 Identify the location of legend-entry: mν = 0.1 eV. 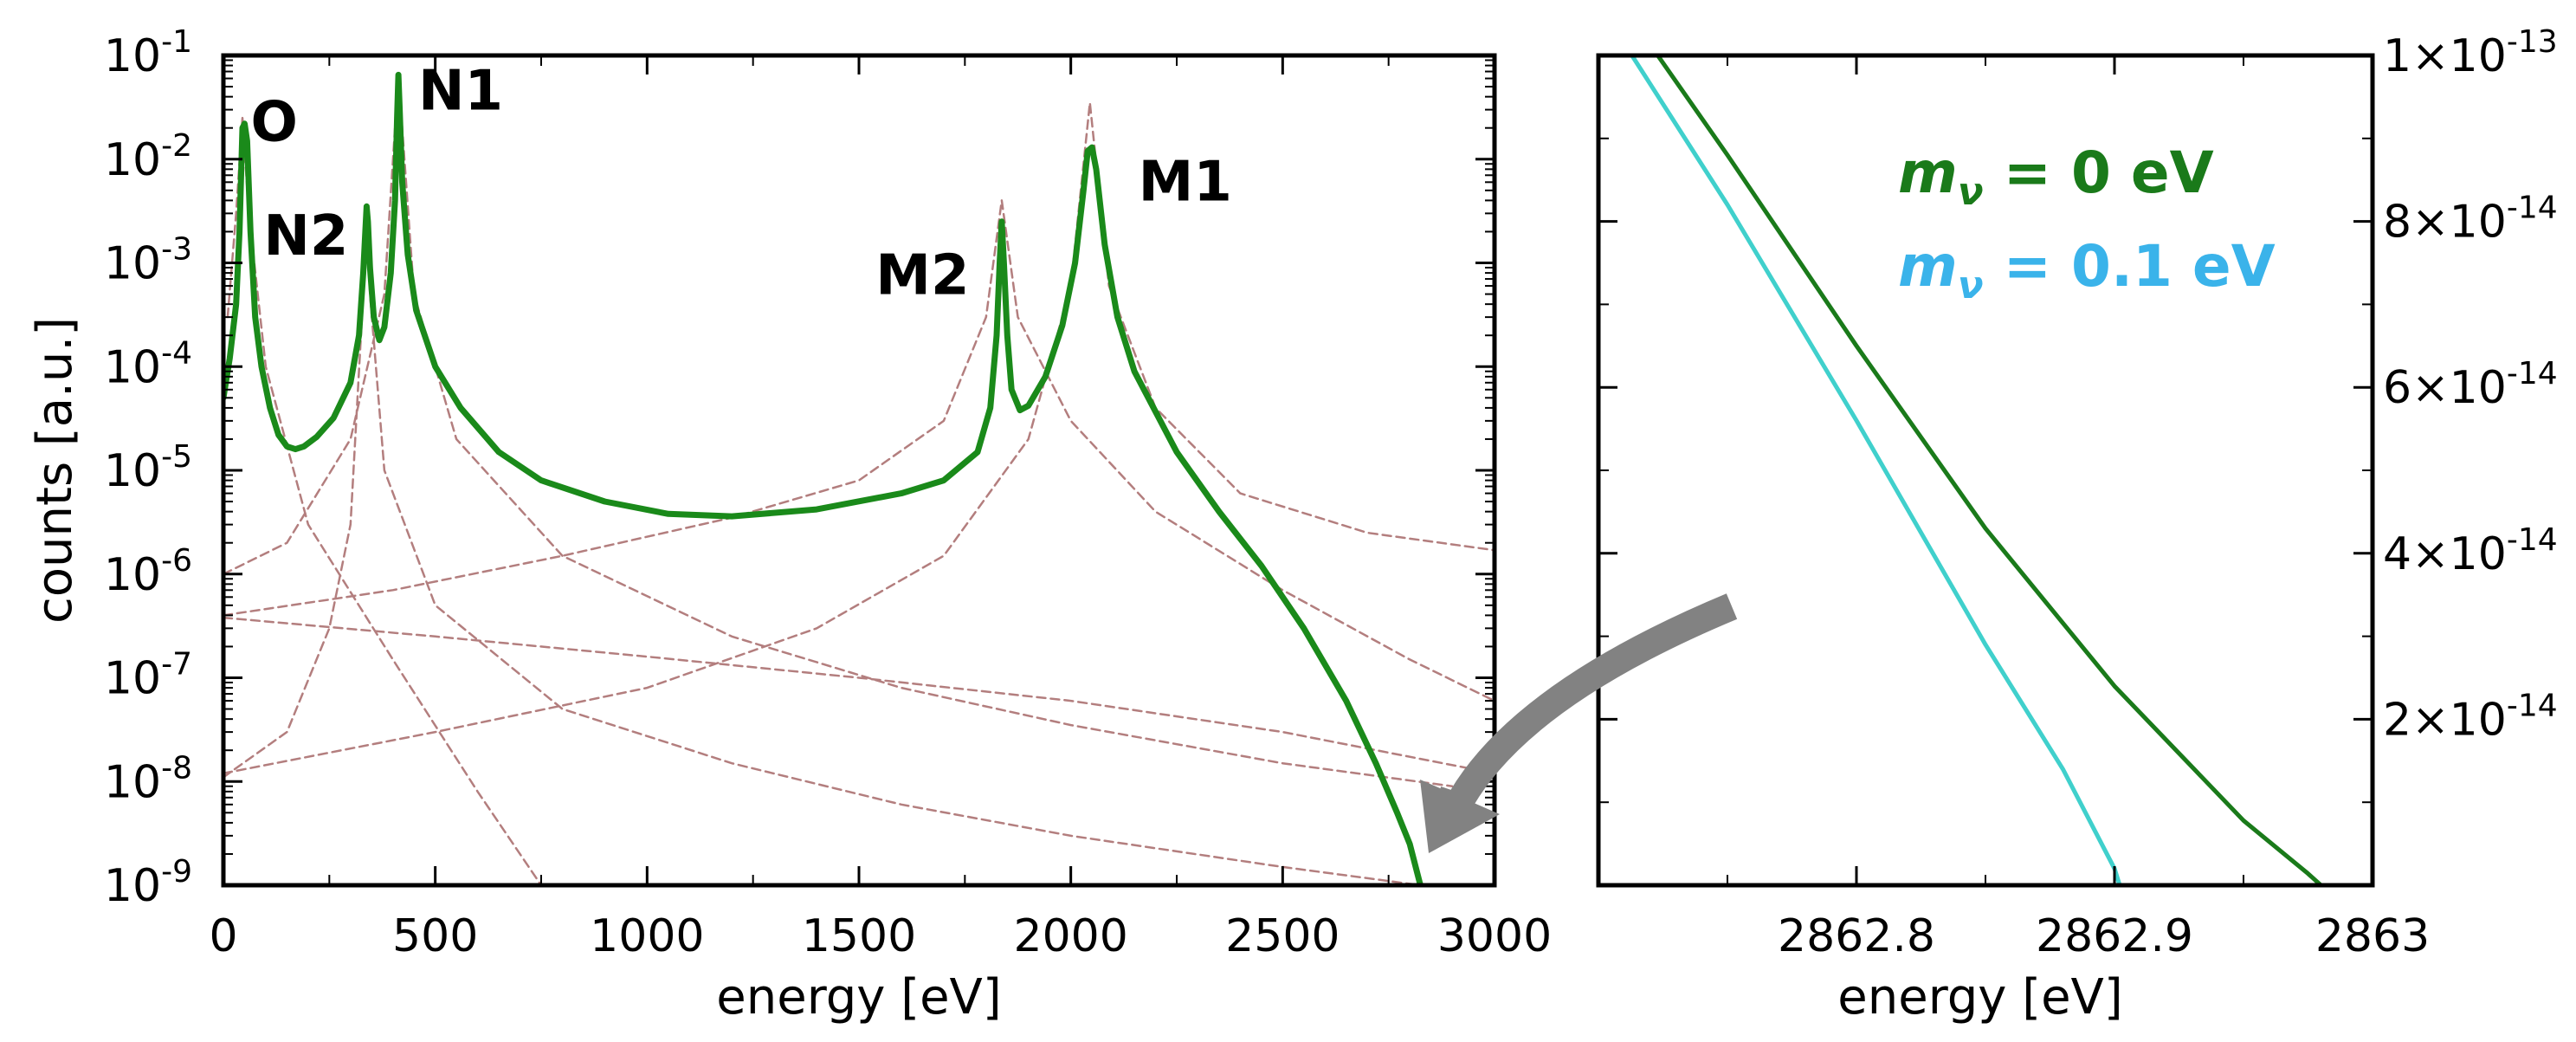
(2087, 270).